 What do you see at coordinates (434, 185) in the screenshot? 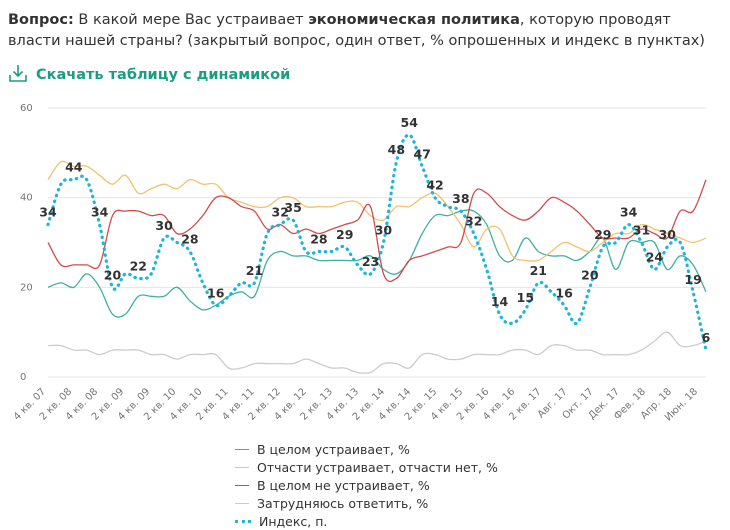
I see `point-label: 42` at bounding box center [434, 185].